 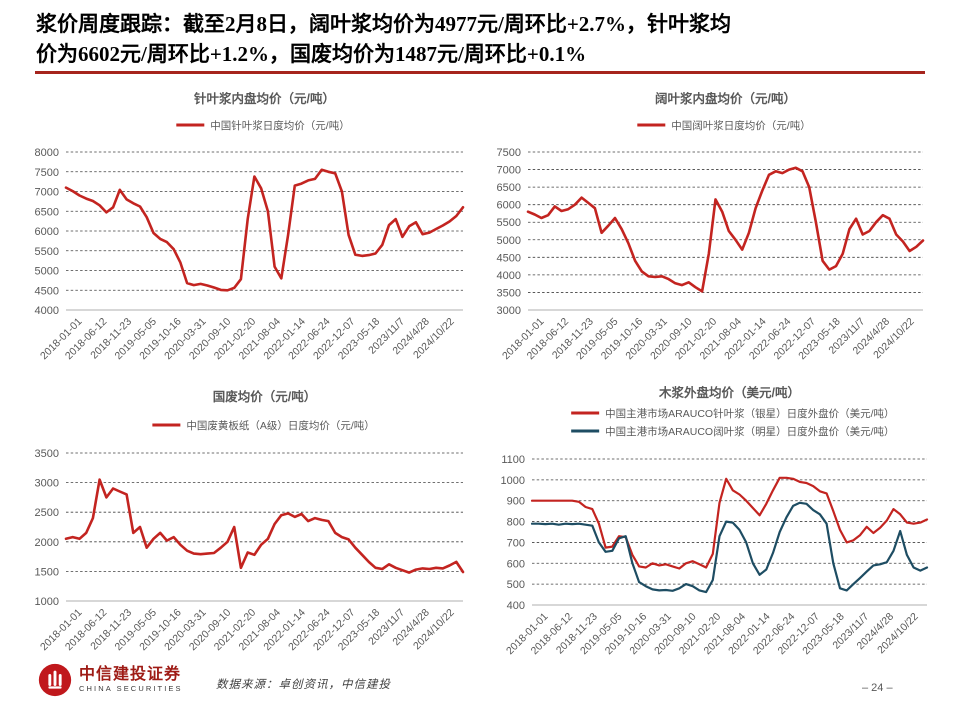 What do you see at coordinates (47, 153) in the screenshot?
I see `svg-text: 8000` at bounding box center [47, 153].